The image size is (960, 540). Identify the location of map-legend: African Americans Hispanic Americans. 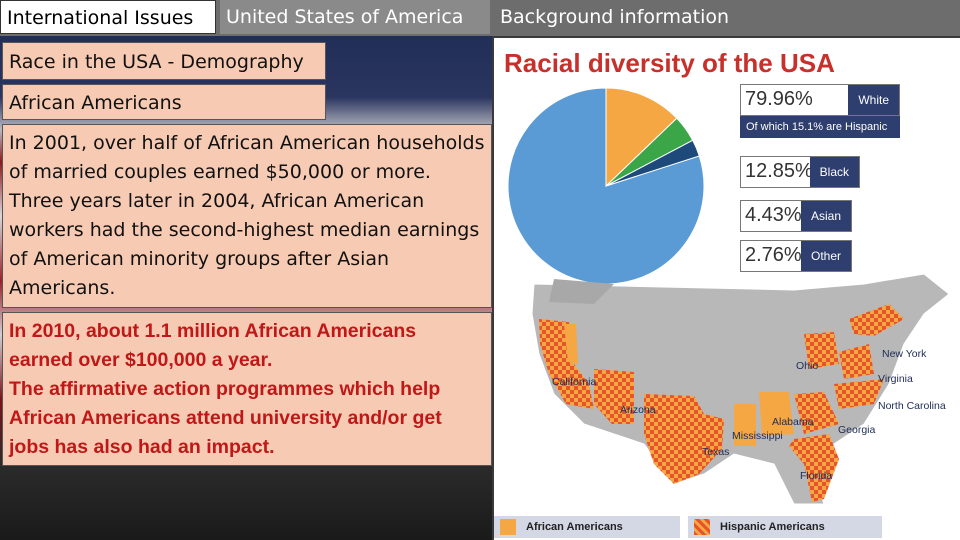
(727, 528).